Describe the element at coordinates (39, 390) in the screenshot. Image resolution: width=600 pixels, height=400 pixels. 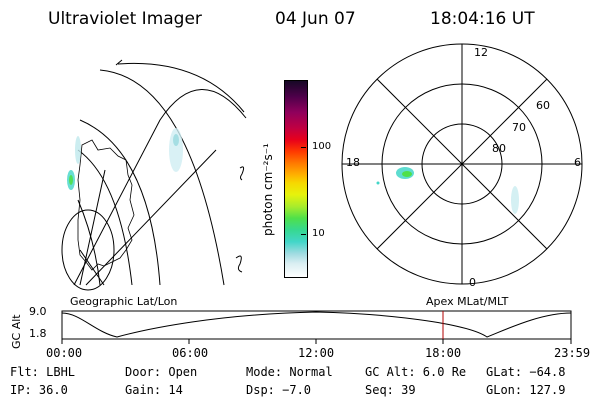
I see `status-ip: IP: 36.0` at that location.